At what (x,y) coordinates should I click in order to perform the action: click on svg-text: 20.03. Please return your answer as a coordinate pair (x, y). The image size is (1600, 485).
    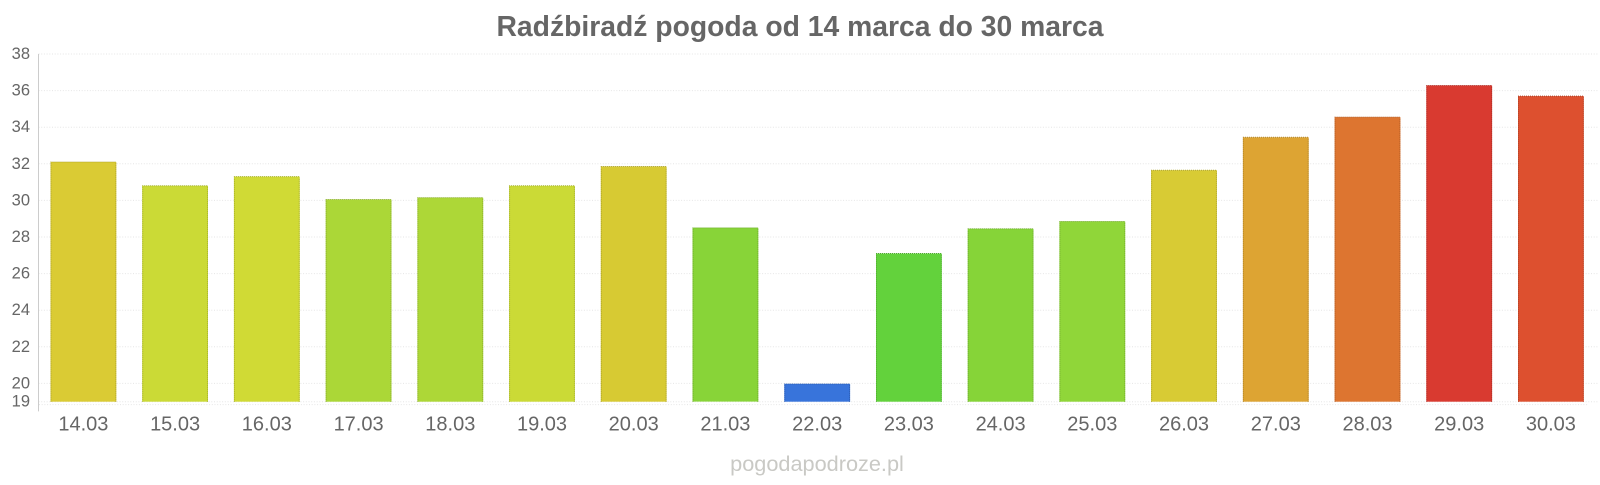
    Looking at the image, I should click on (634, 425).